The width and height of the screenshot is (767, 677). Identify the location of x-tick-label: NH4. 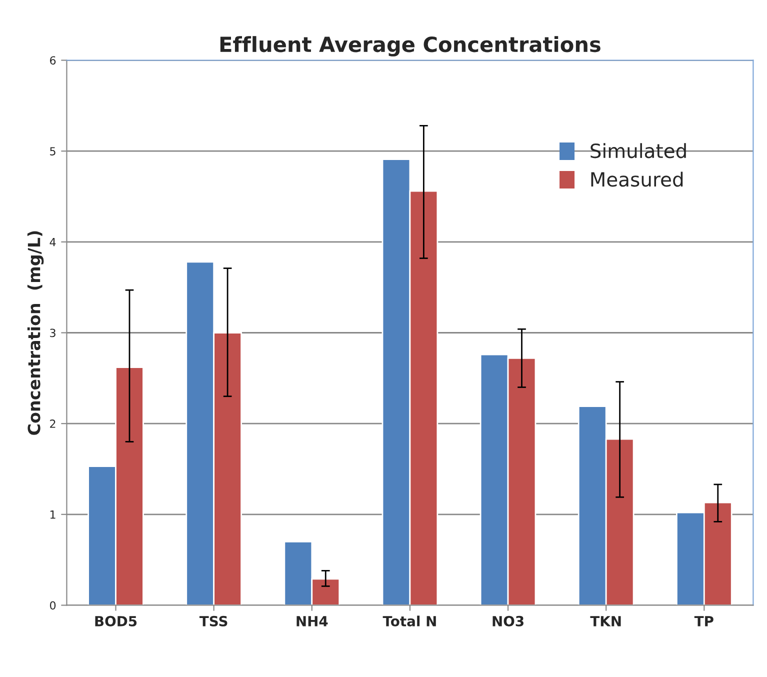
(312, 621).